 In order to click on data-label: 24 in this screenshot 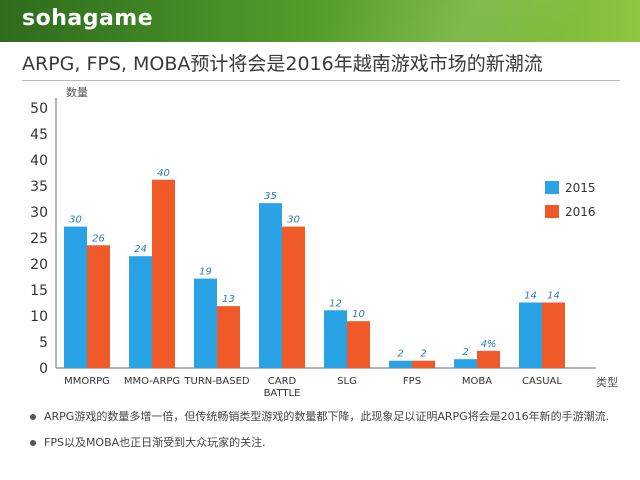, I will do `click(140, 249)`.